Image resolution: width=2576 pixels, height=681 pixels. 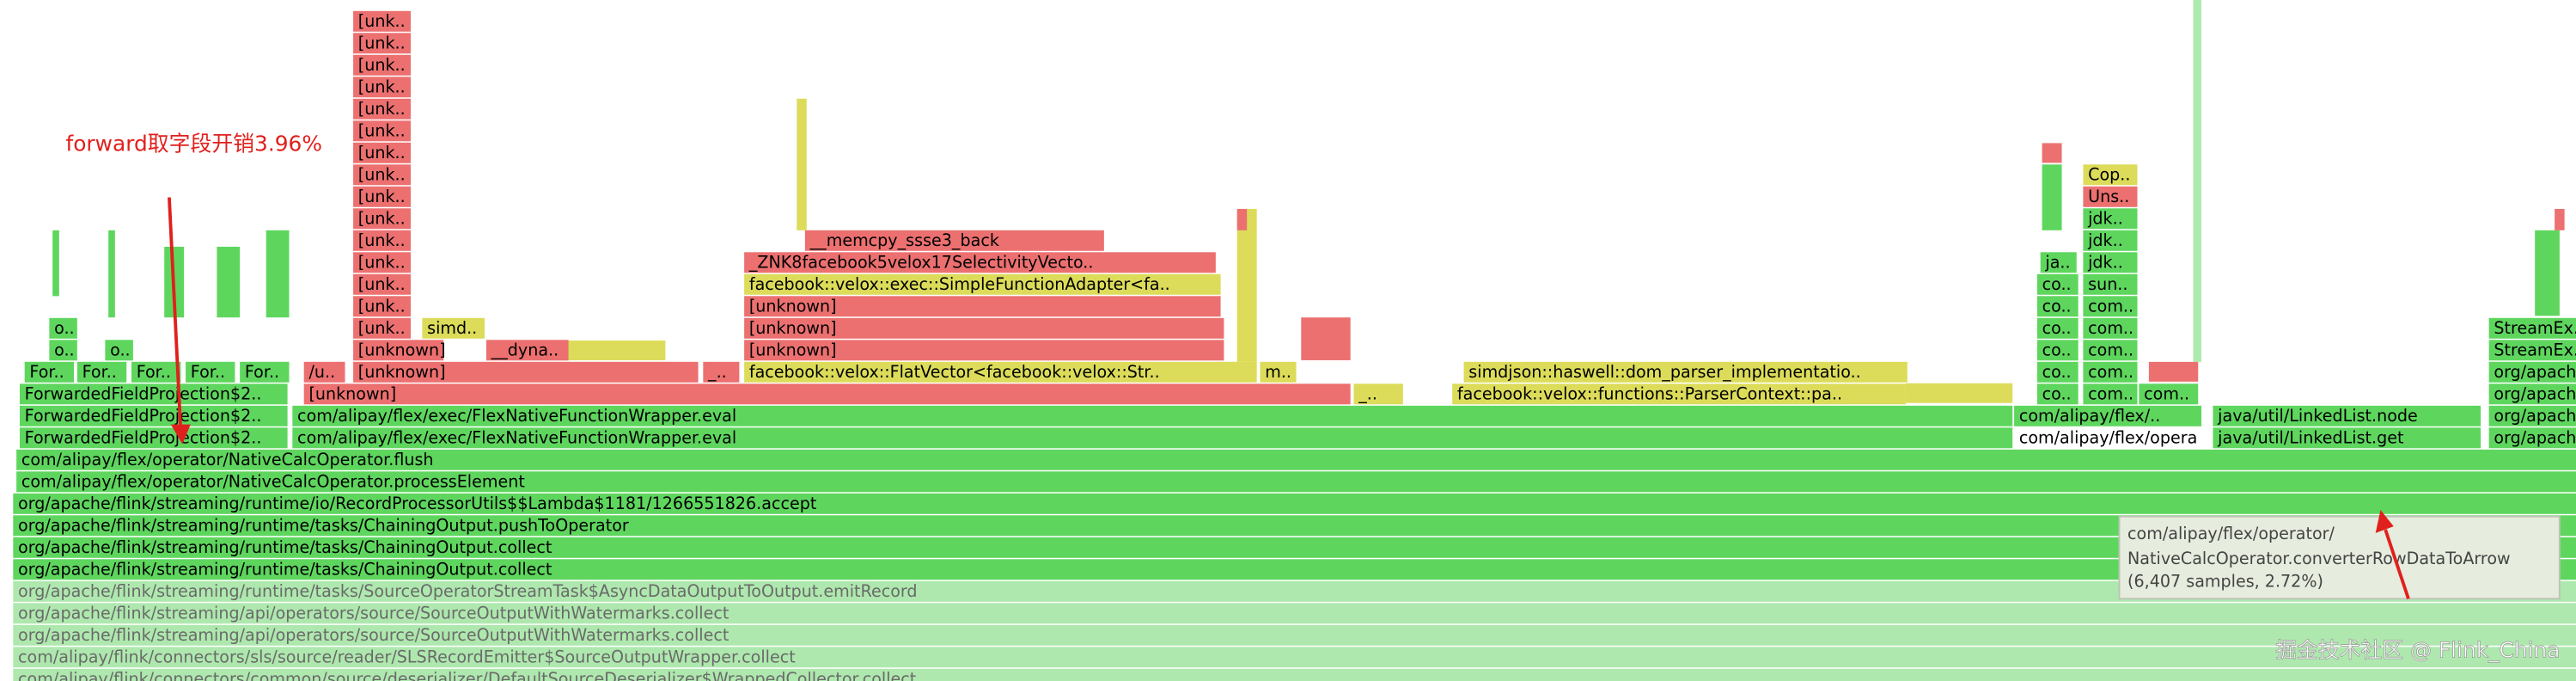 I want to click on frame-label: ForwardedFieldProjection$2.., so click(x=143, y=416).